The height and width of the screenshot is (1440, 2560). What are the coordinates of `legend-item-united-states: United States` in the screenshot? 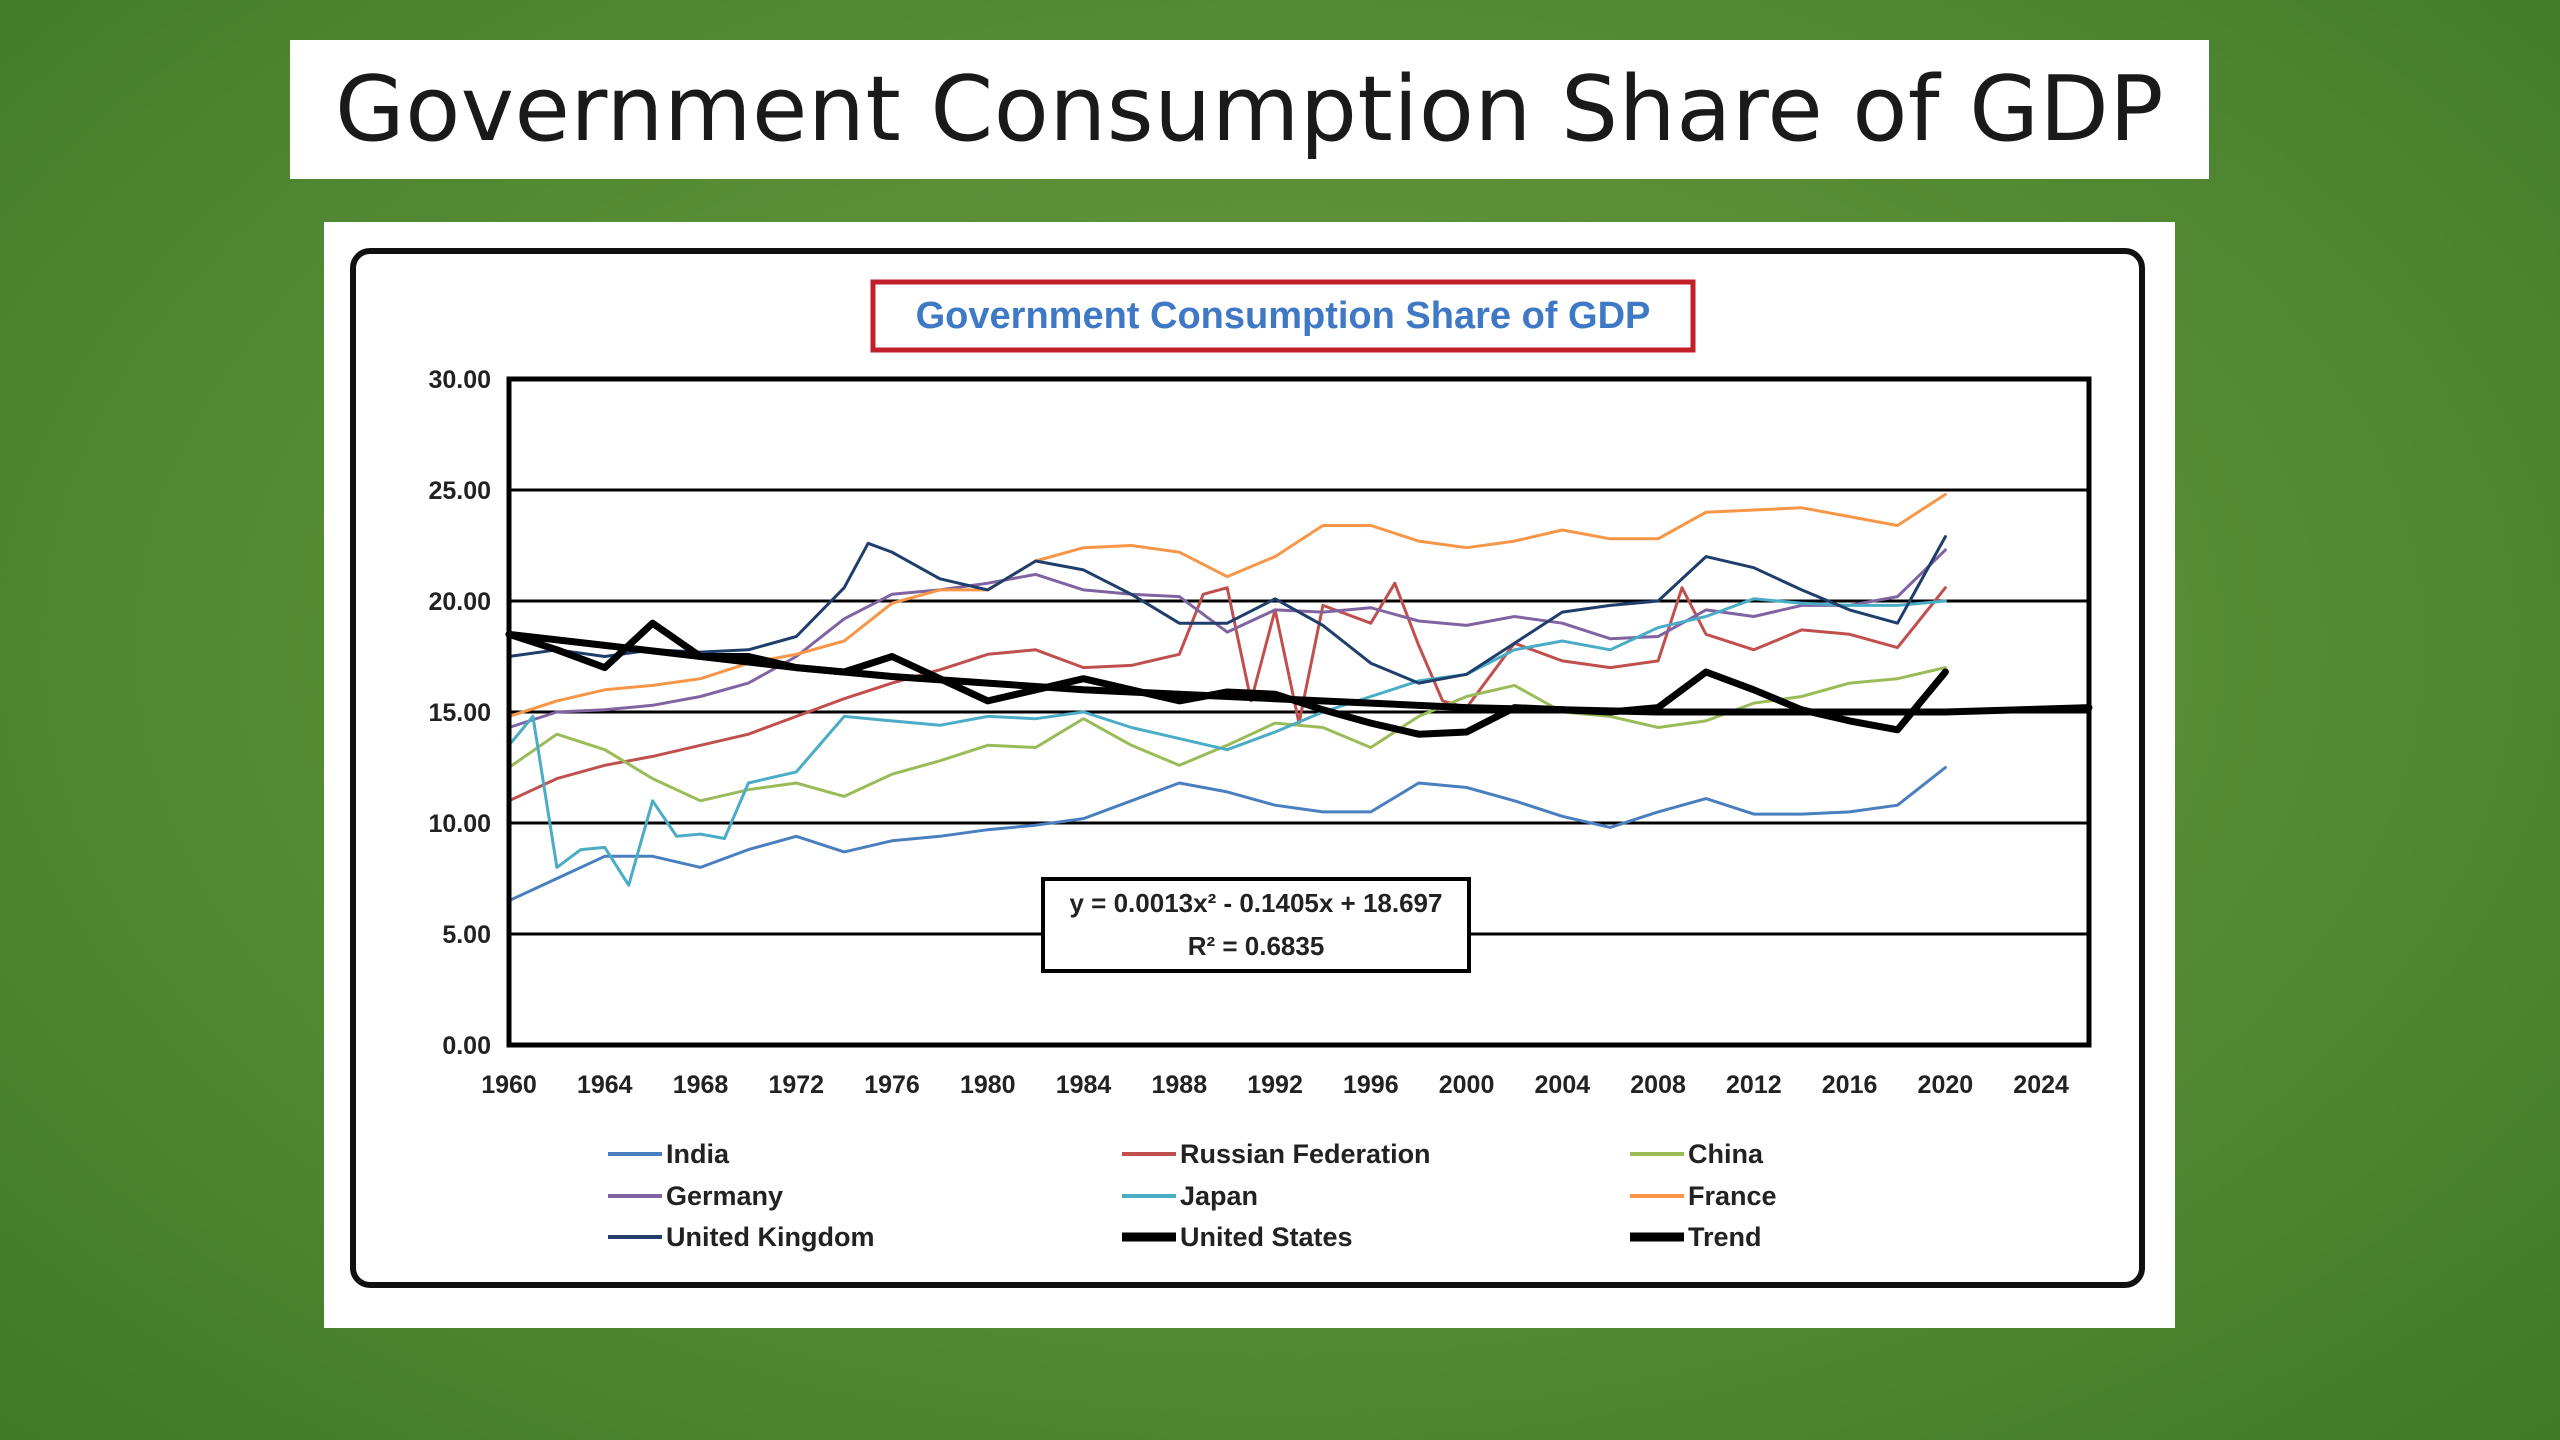 It's located at (1237, 1237).